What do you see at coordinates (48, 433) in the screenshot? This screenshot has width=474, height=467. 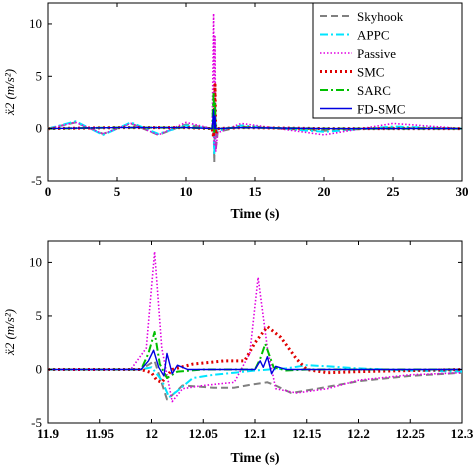 I see `x-tick-label: 11.9` at bounding box center [48, 433].